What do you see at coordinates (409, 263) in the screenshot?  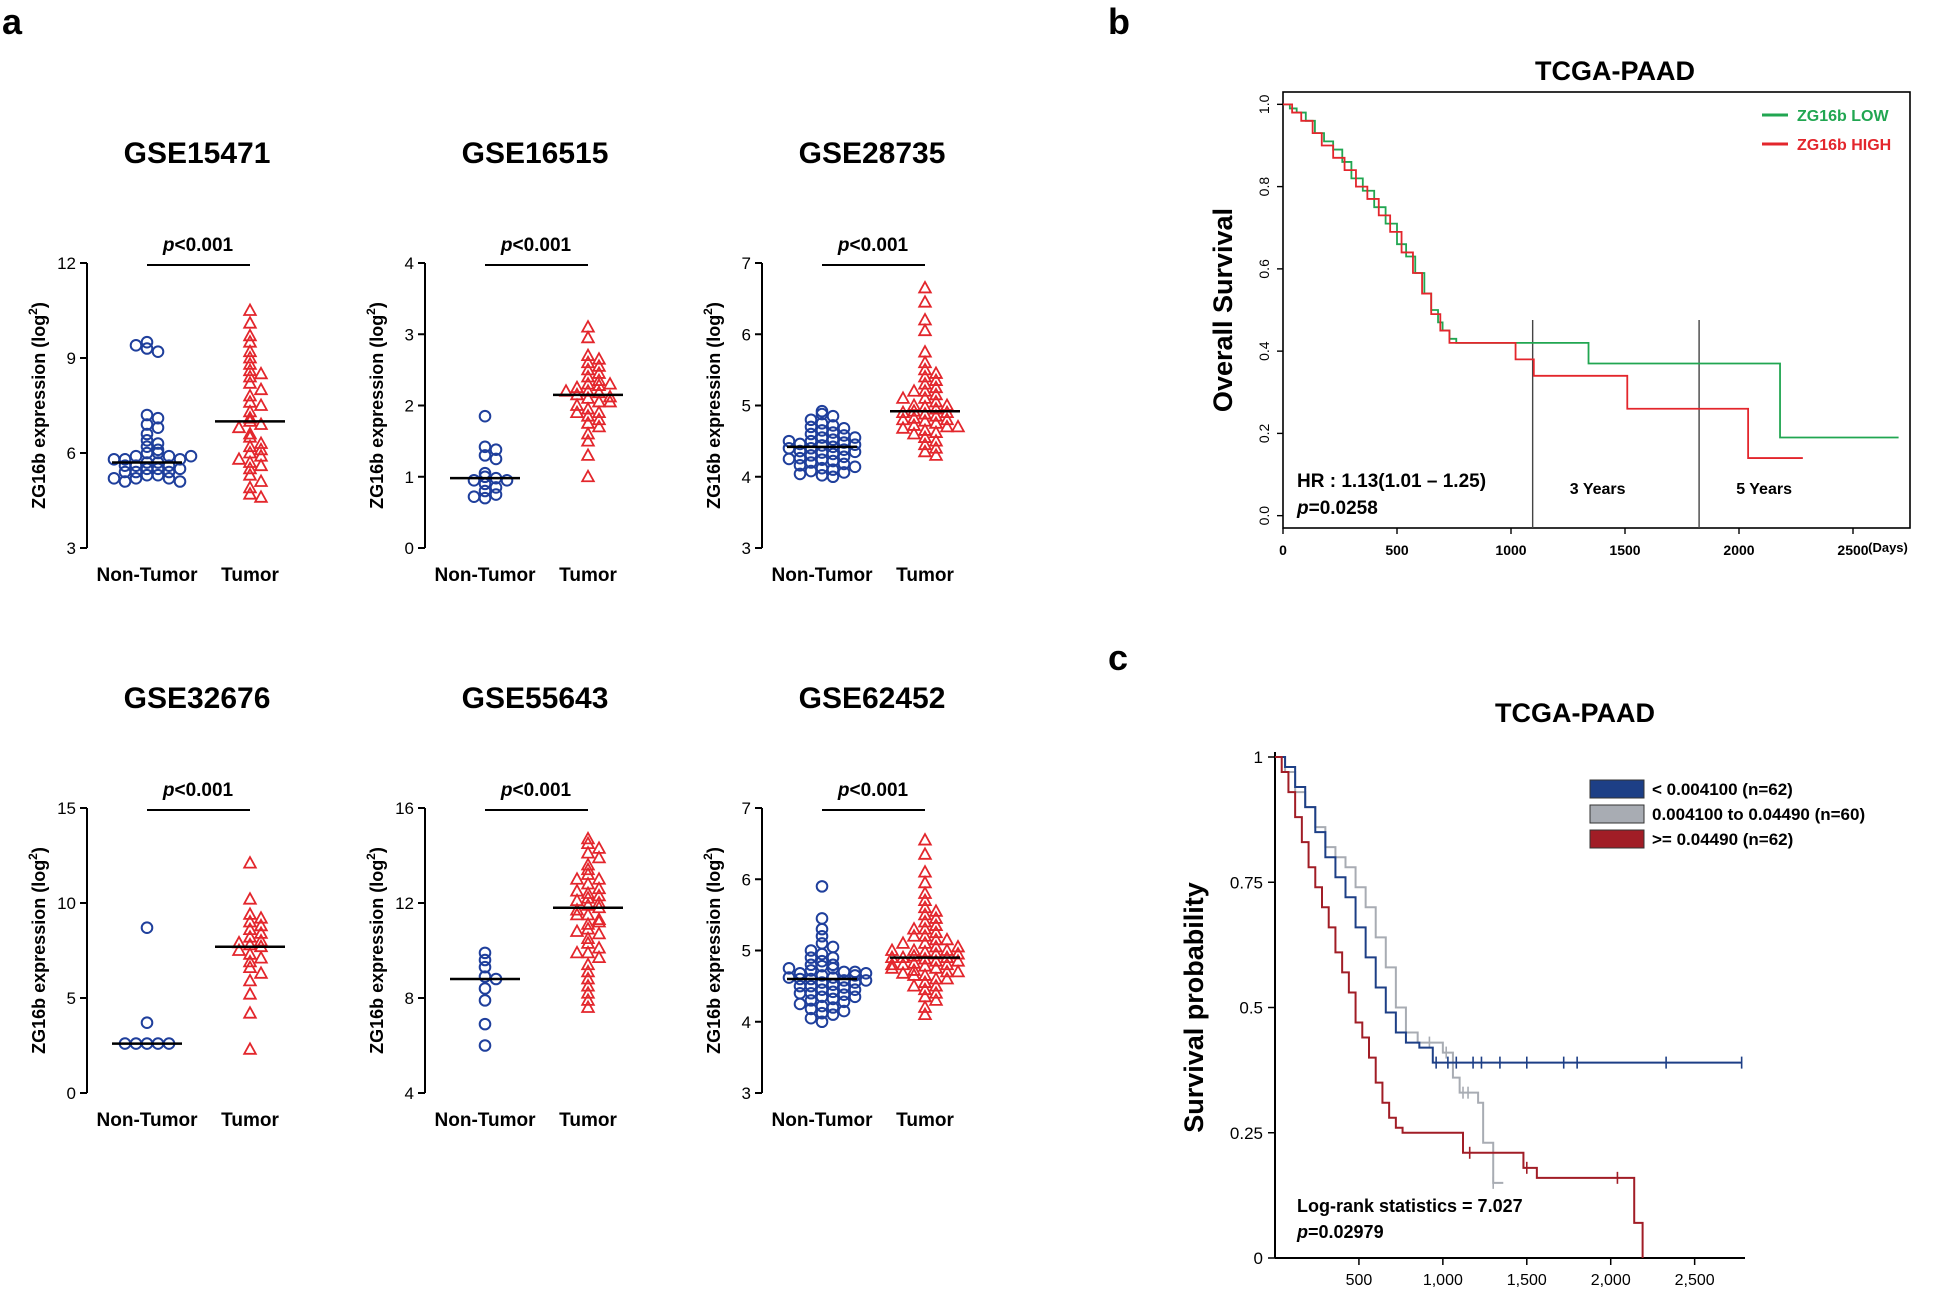 I see `y-tick-label: 4` at bounding box center [409, 263].